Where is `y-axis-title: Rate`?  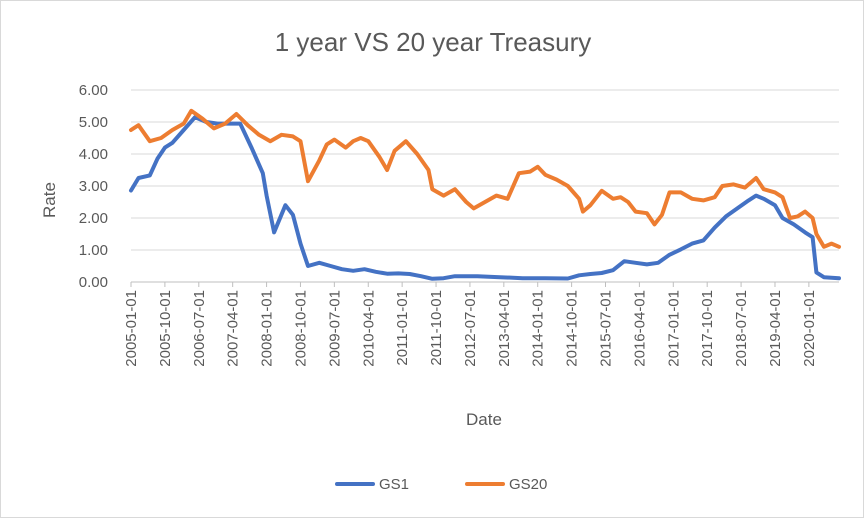 y-axis-title: Rate is located at coordinates (49, 200).